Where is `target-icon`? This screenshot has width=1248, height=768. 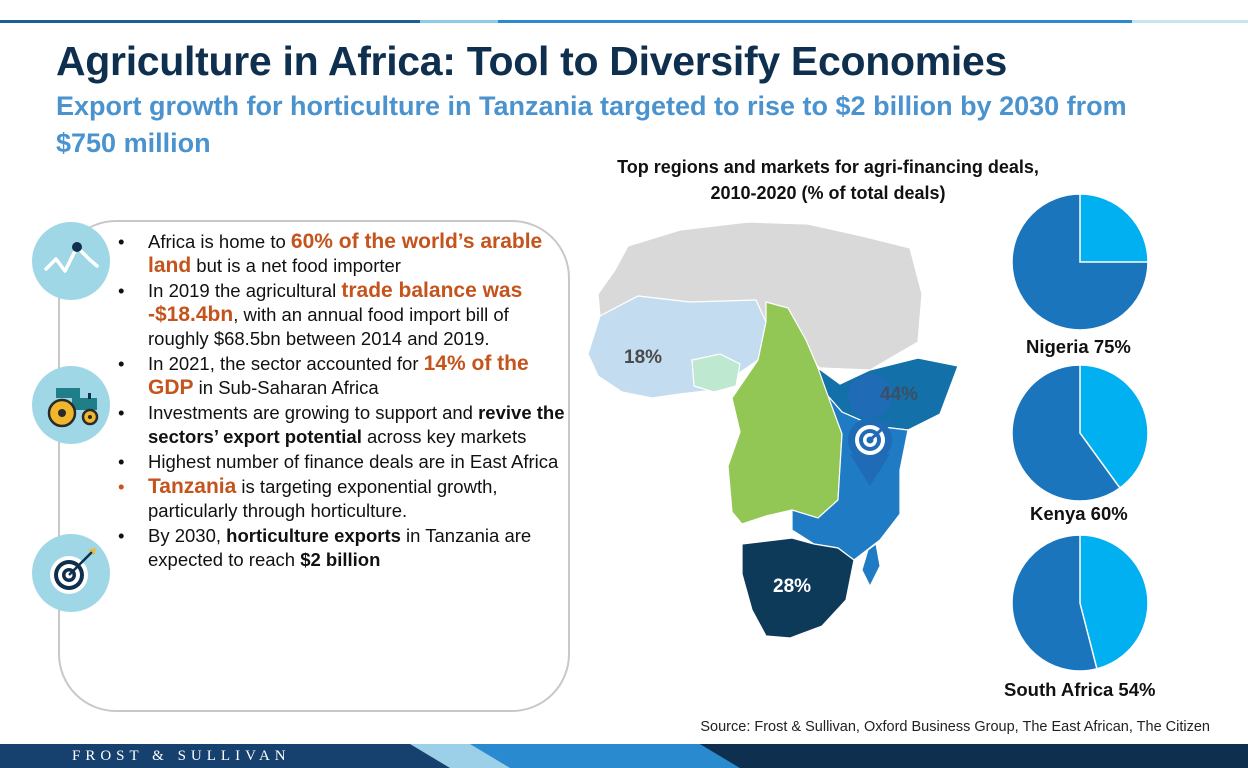 target-icon is located at coordinates (71, 573).